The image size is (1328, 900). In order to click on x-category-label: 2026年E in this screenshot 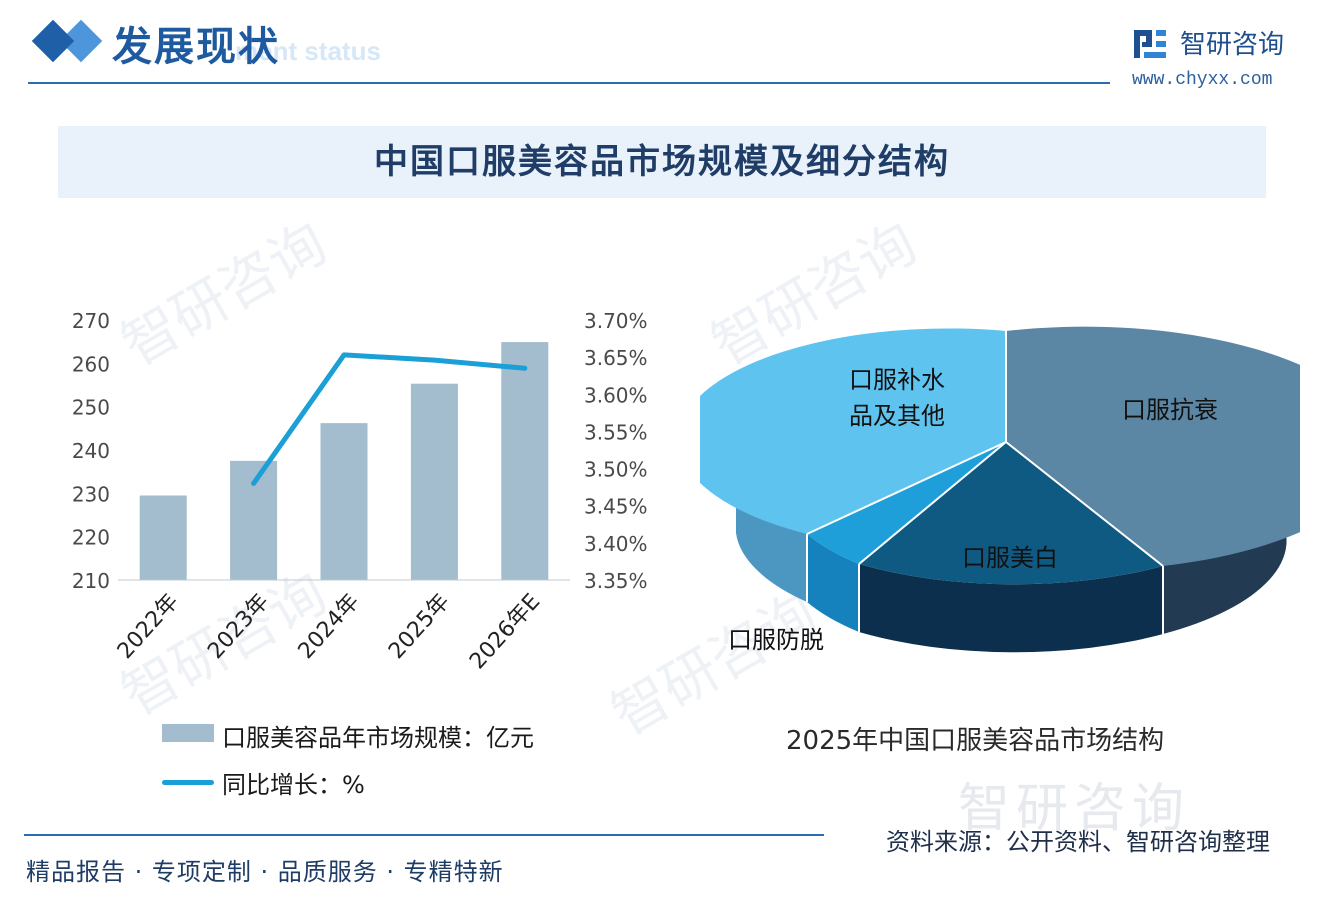, I will do `click(505, 631)`.